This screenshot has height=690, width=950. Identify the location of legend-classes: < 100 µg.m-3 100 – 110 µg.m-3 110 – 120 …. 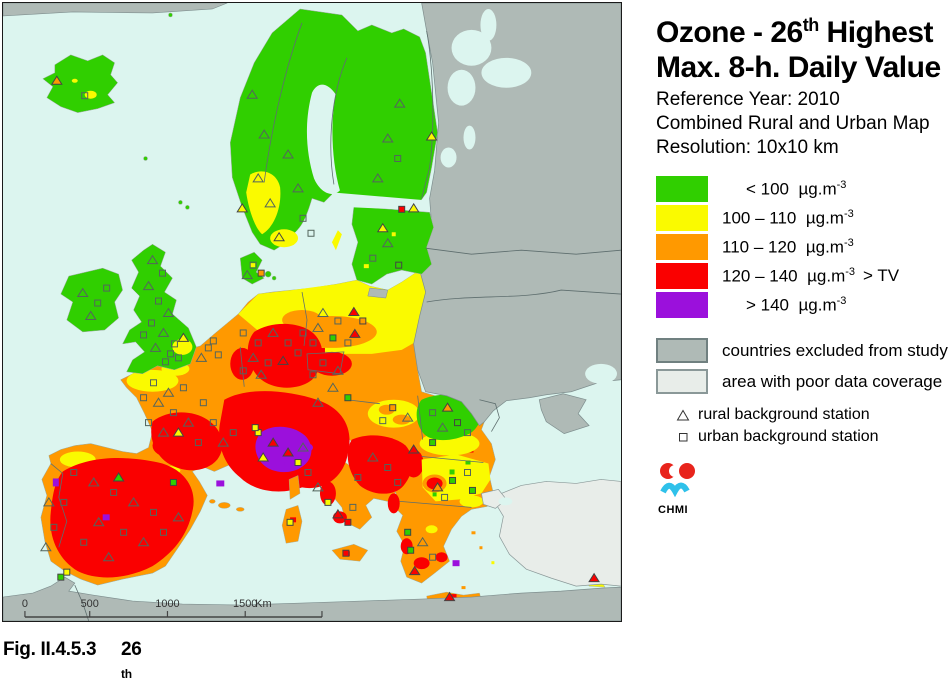
(777, 248).